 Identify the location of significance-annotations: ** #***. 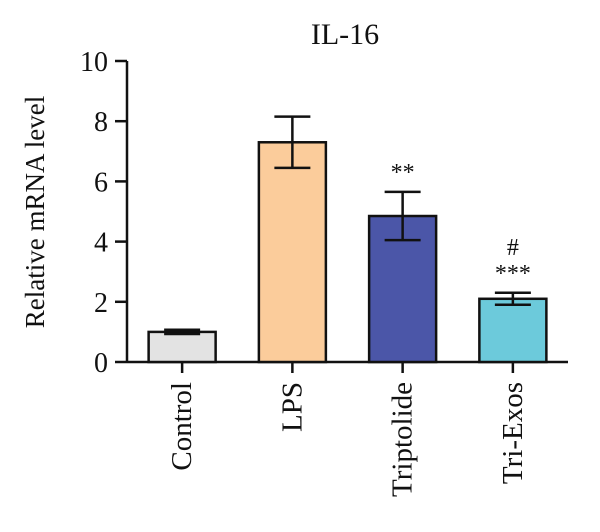
(461, 223).